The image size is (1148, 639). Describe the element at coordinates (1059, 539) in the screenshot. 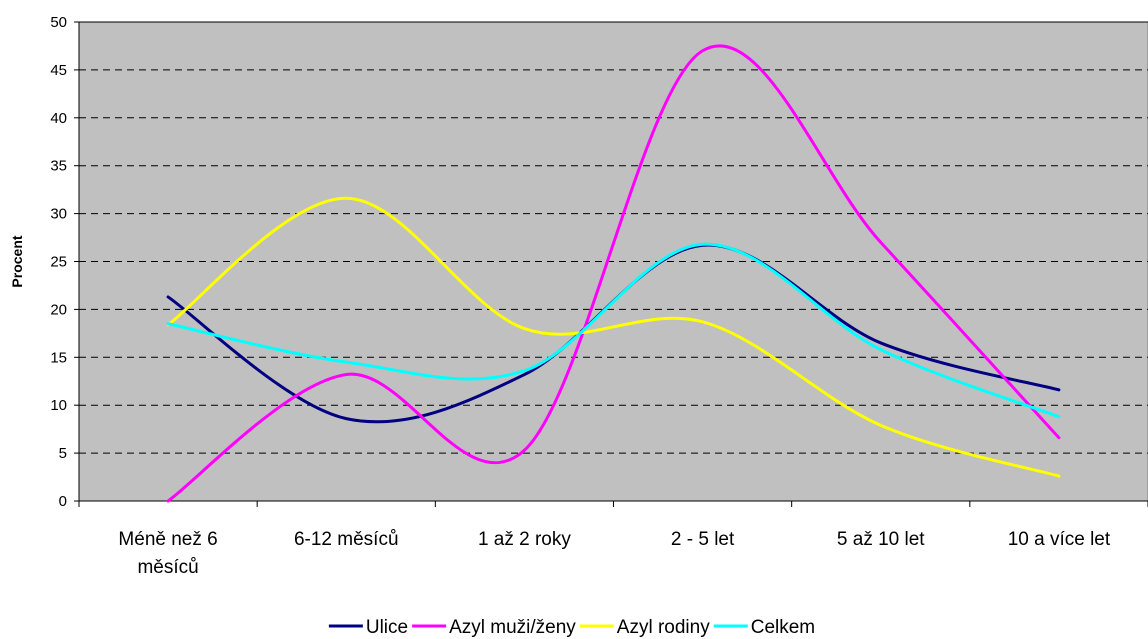

I see `x-tick-label: 10 a více let` at that location.